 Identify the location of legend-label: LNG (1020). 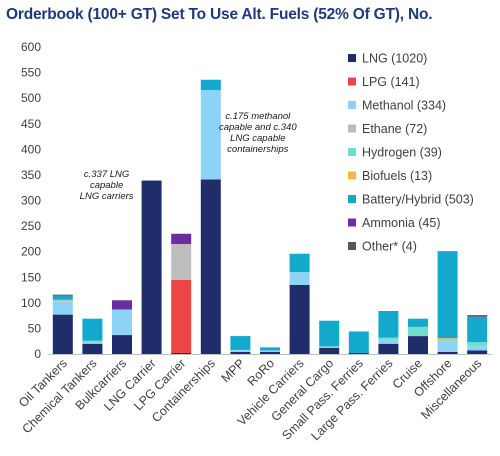
(394, 59).